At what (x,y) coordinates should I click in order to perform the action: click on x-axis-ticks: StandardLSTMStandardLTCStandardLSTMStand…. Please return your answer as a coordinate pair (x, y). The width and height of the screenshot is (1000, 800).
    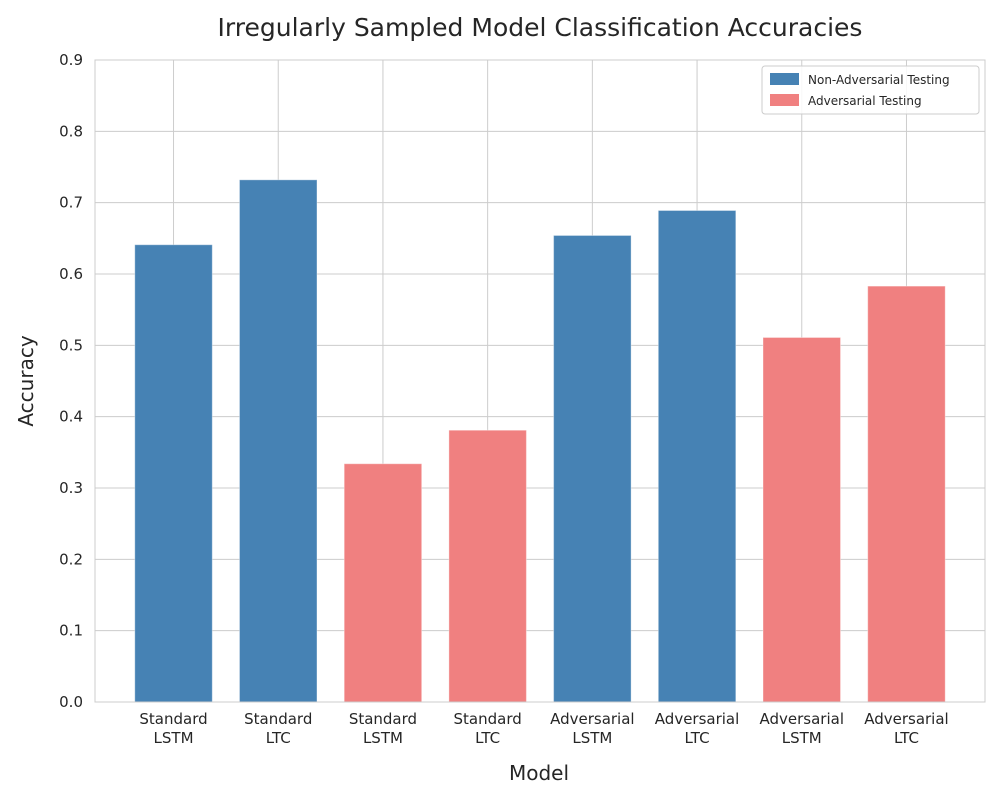
    Looking at the image, I should click on (543, 728).